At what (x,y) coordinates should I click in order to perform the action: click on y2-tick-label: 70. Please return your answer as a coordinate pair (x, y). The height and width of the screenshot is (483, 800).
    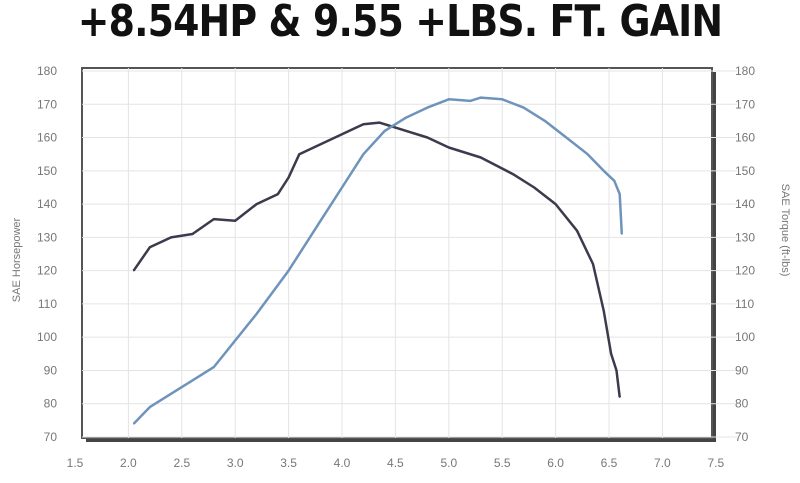
    Looking at the image, I should click on (742, 437).